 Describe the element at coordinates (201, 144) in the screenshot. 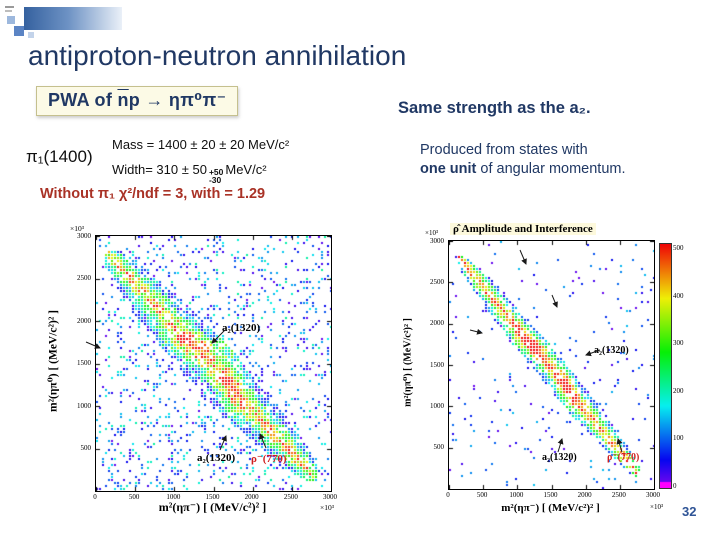

I see `mass-line: Mass = 1400 ± 20 ± 20 MeV/c²` at that location.